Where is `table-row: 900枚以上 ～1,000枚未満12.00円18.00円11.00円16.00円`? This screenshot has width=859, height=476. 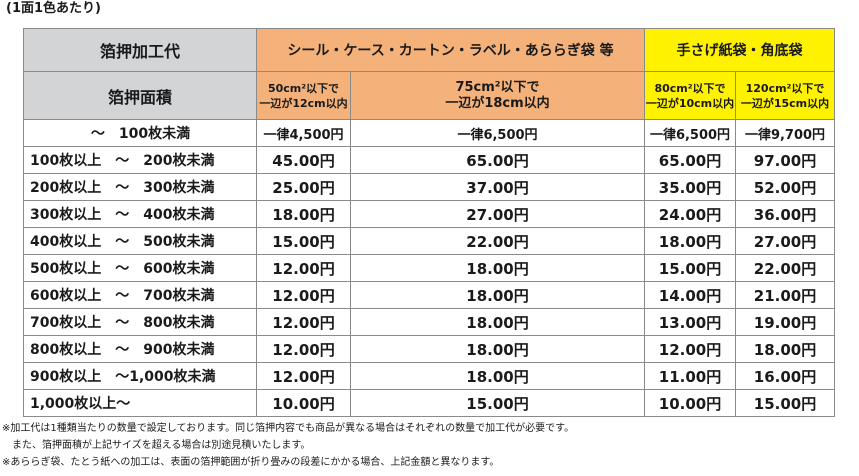
table-row: 900枚以上 ～1,000枚未満12.00円18.00円11.00円16.00円 is located at coordinates (429, 376).